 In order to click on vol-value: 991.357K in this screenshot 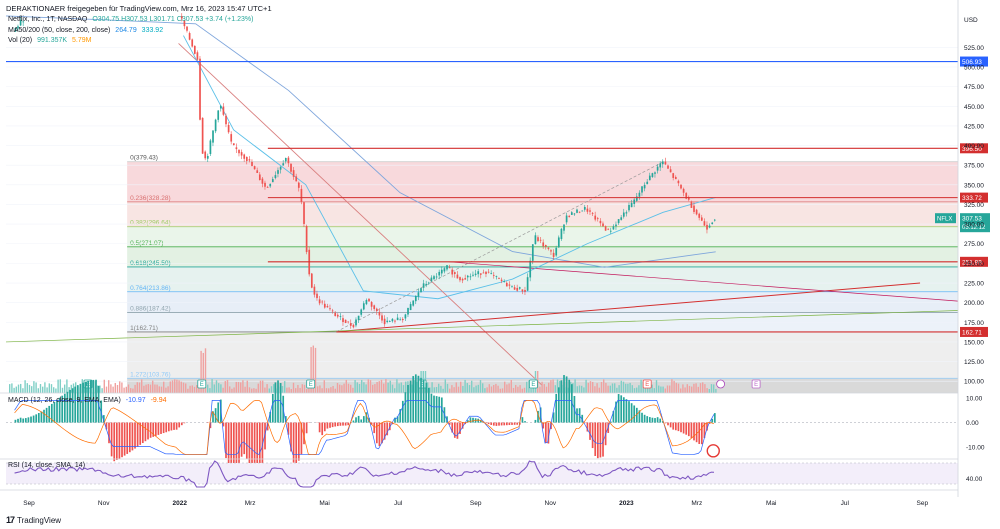, I will do `click(52, 40)`.